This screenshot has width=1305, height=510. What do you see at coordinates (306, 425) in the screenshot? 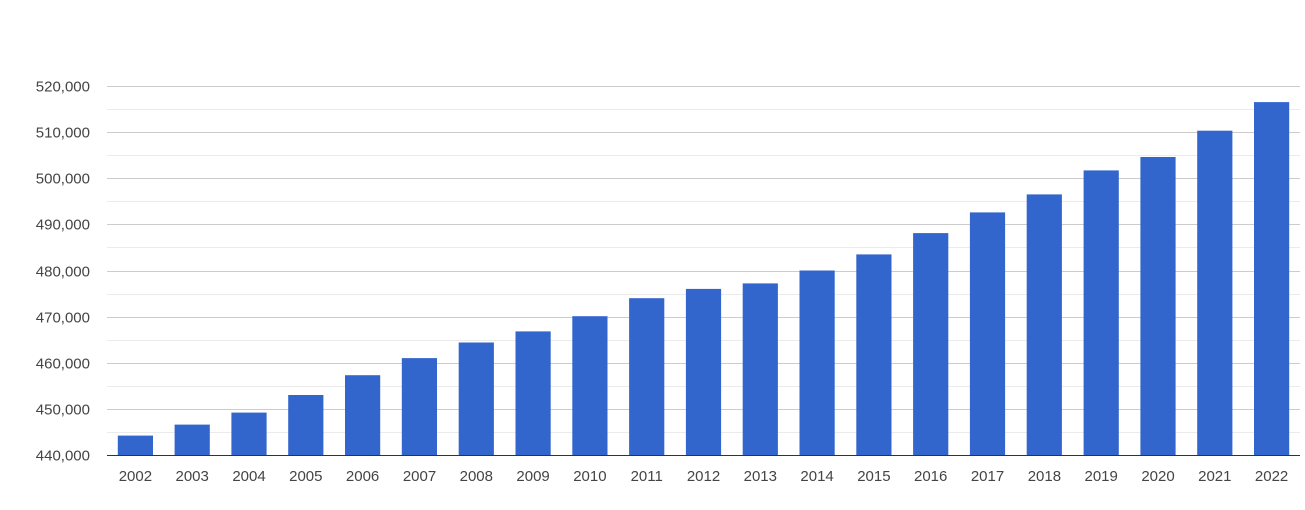
I see `bar-2005` at bounding box center [306, 425].